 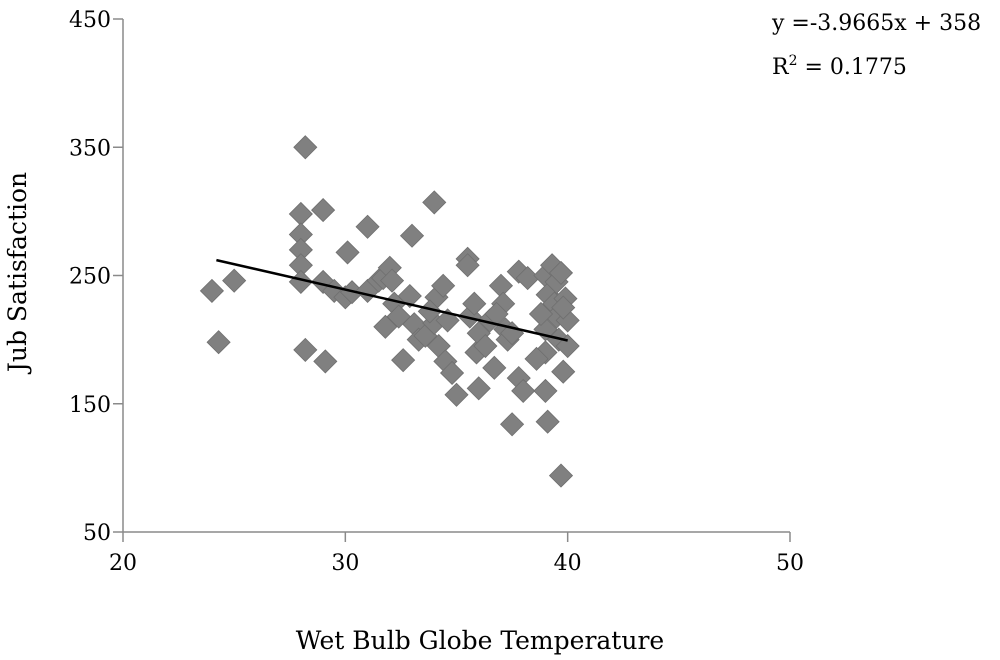 I want to click on y-ticks: 50 150 250 350 450, so click(x=96, y=277).